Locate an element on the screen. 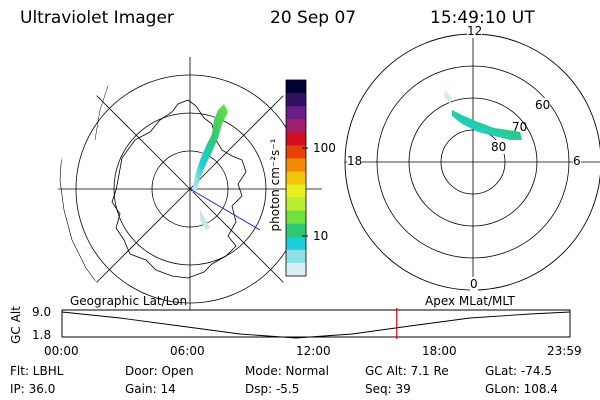 The height and width of the screenshot is (400, 600). info-glat: GLat: -74.5 is located at coordinates (518, 371).